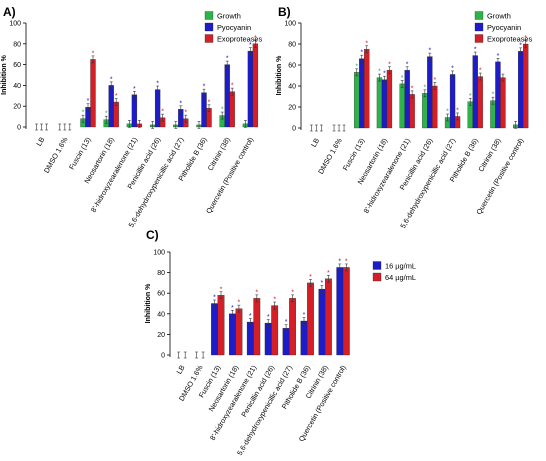  What do you see at coordinates (284, 12) in the screenshot?
I see `panel-letter: B)` at bounding box center [284, 12].